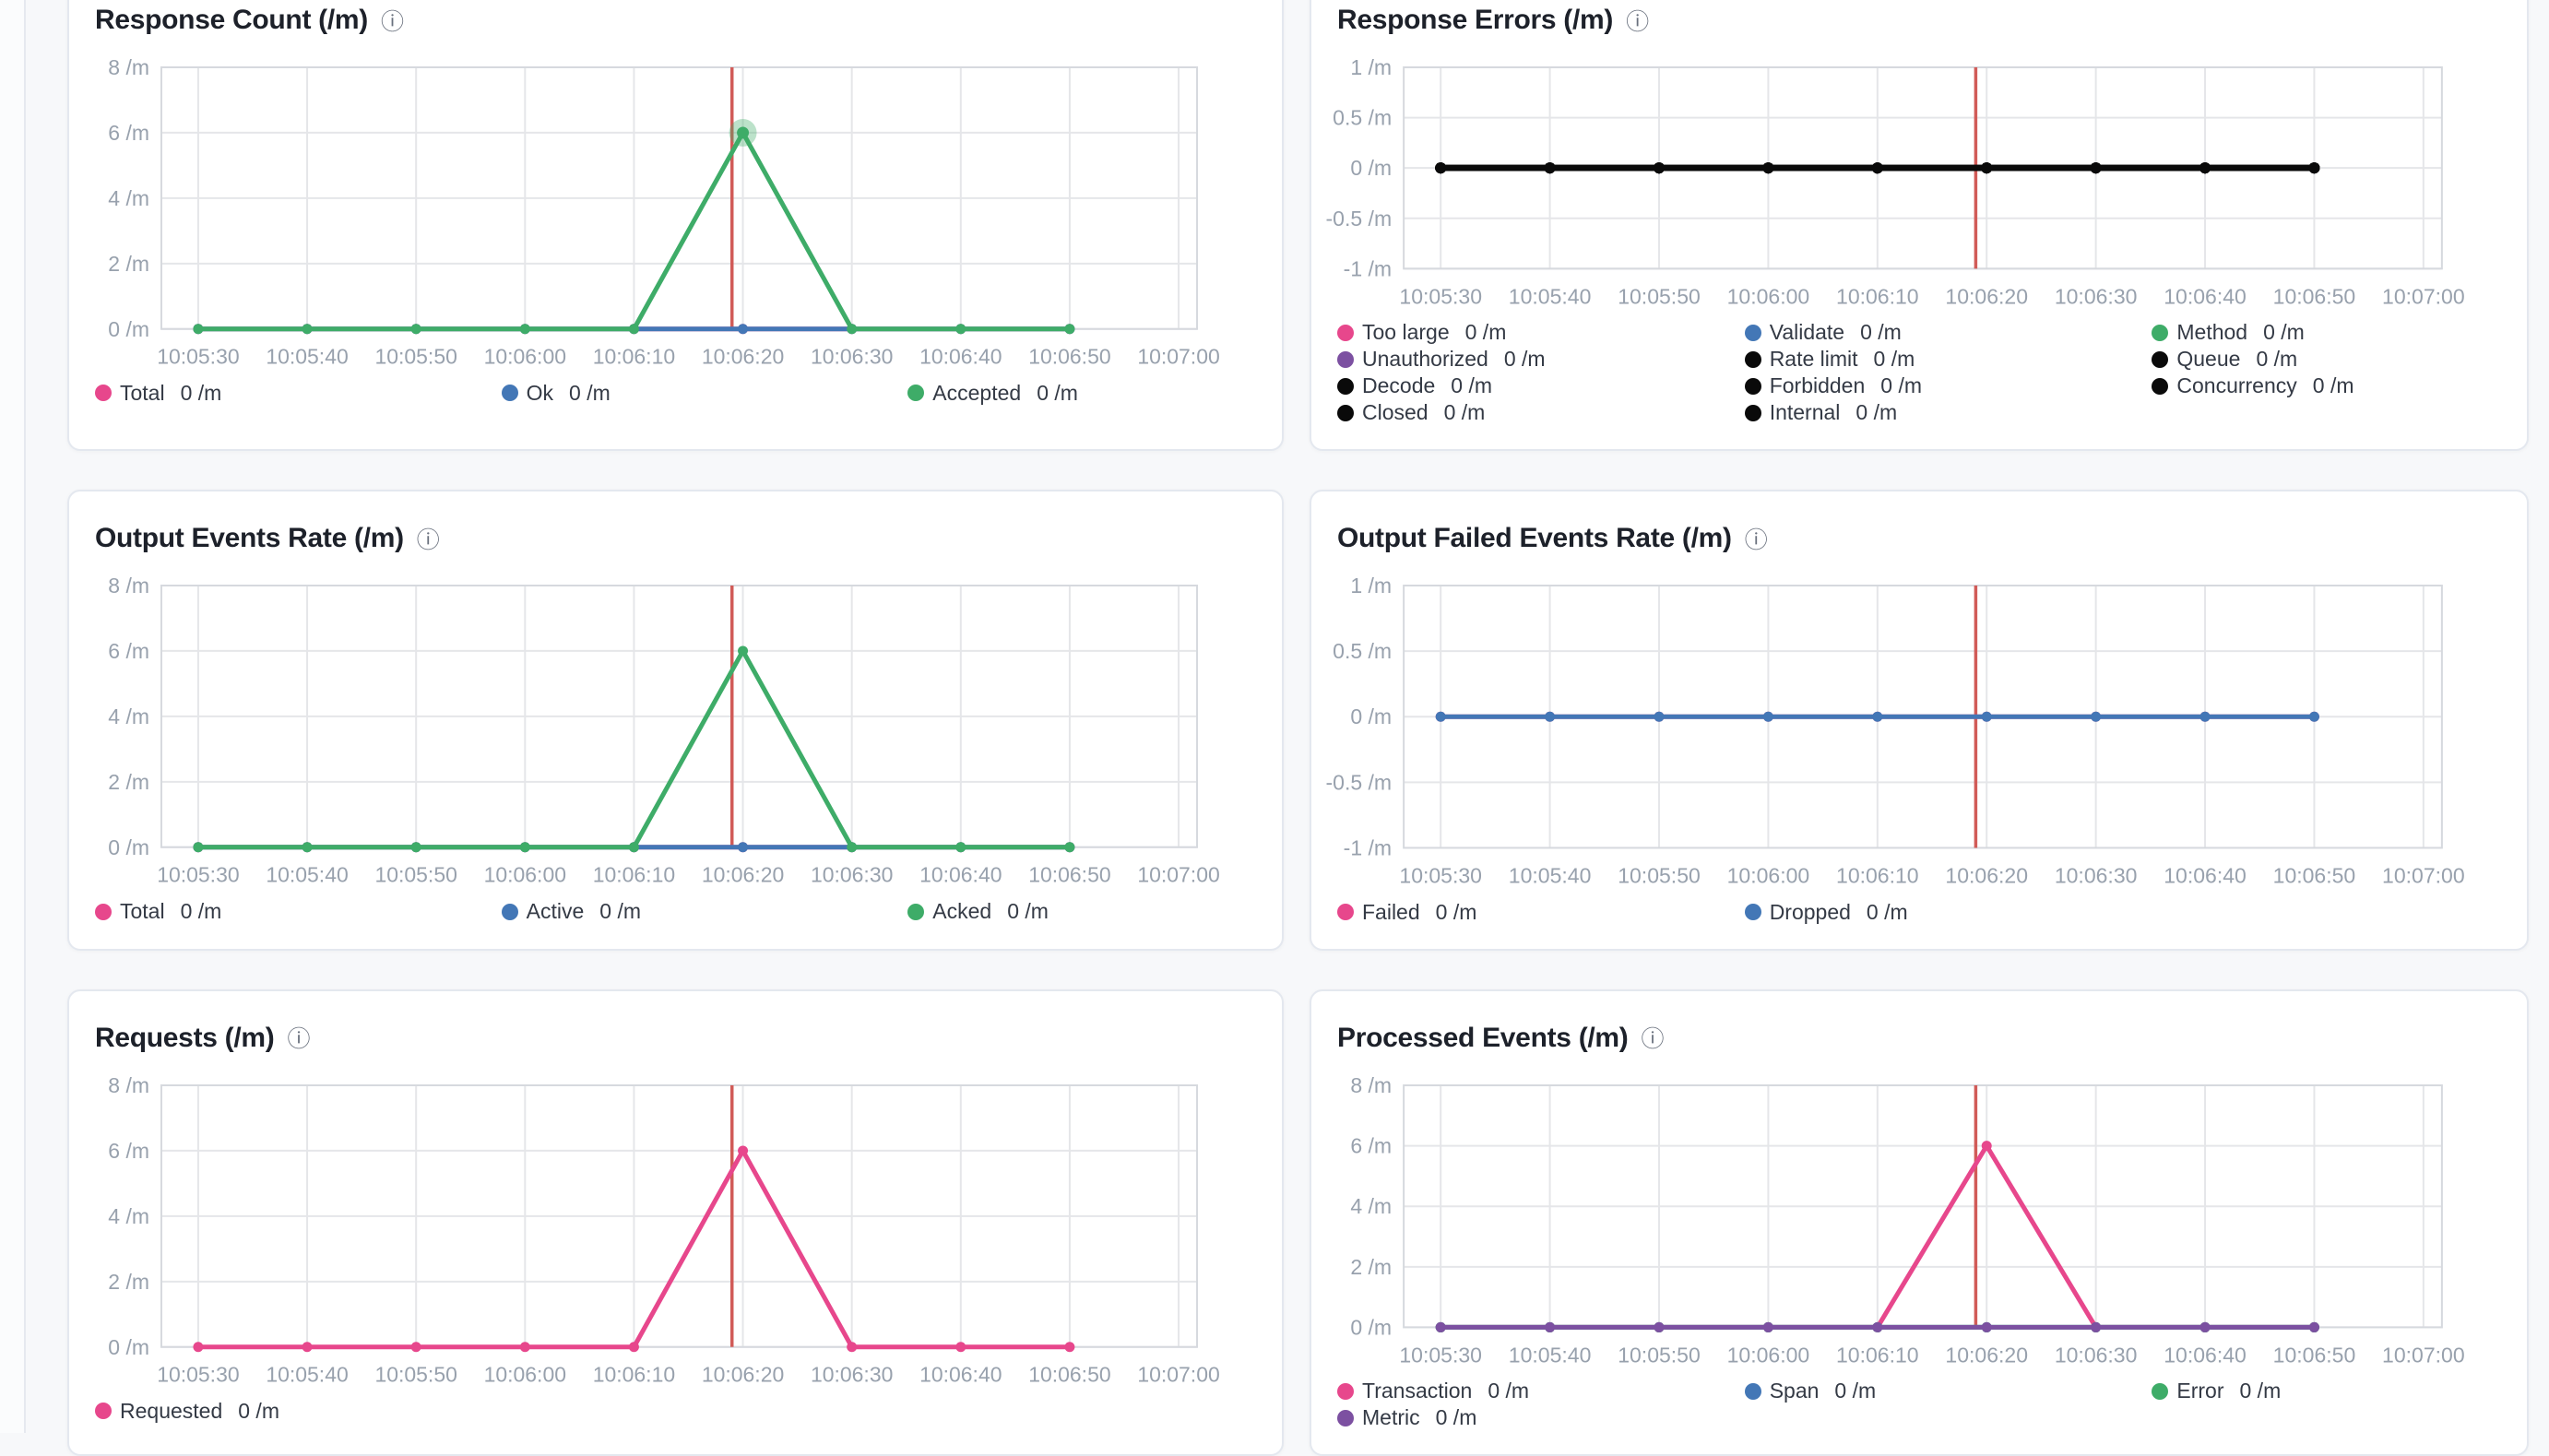 Image resolution: width=2549 pixels, height=1456 pixels. I want to click on chart-header: Requests (/m) ⓘ, so click(675, 1038).